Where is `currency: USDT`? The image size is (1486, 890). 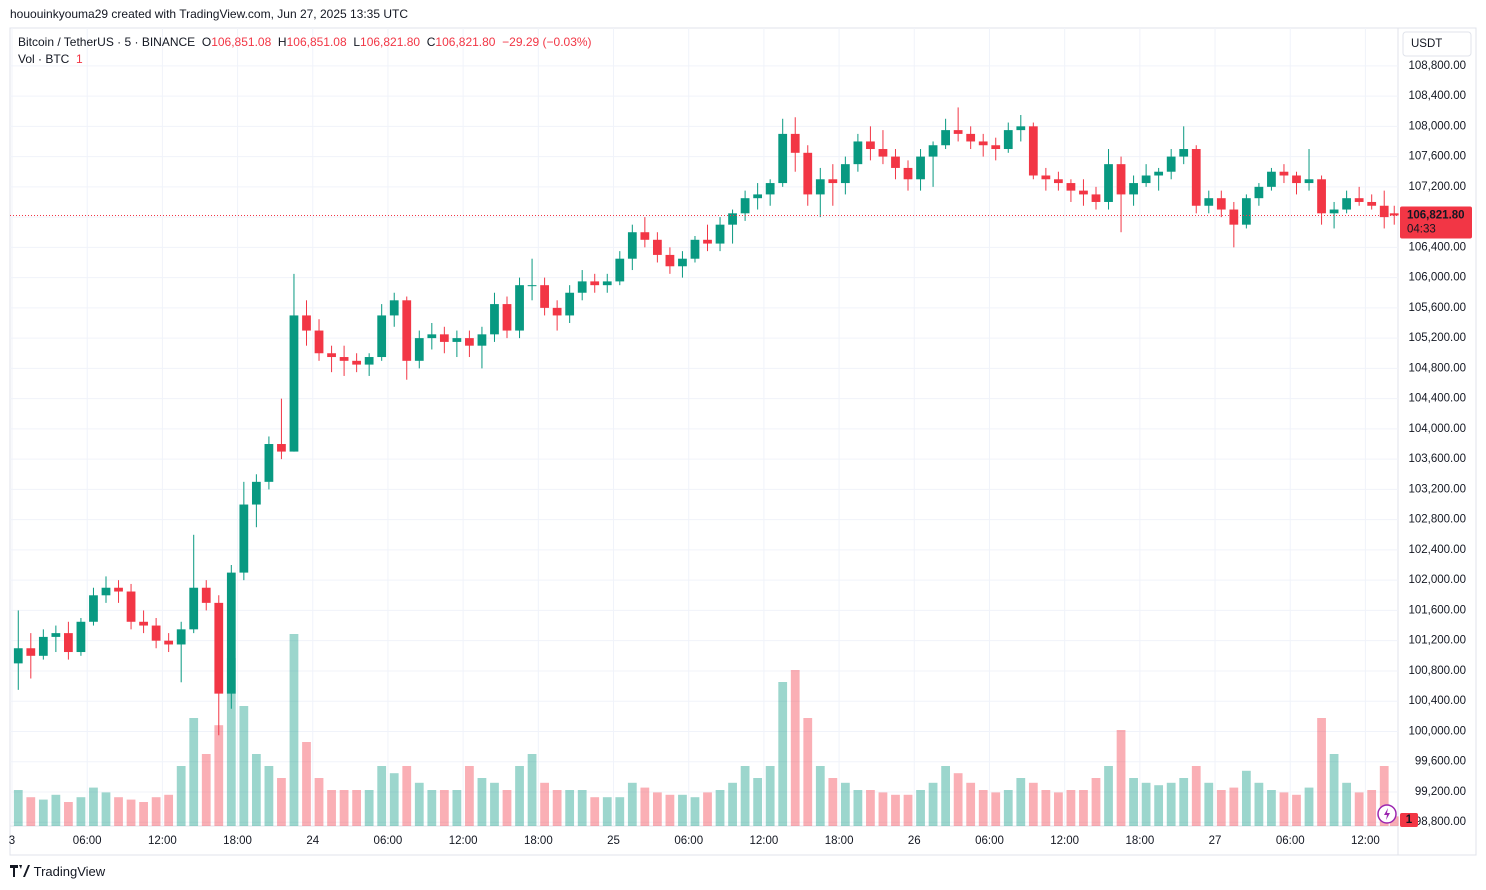 currency: USDT is located at coordinates (1426, 44).